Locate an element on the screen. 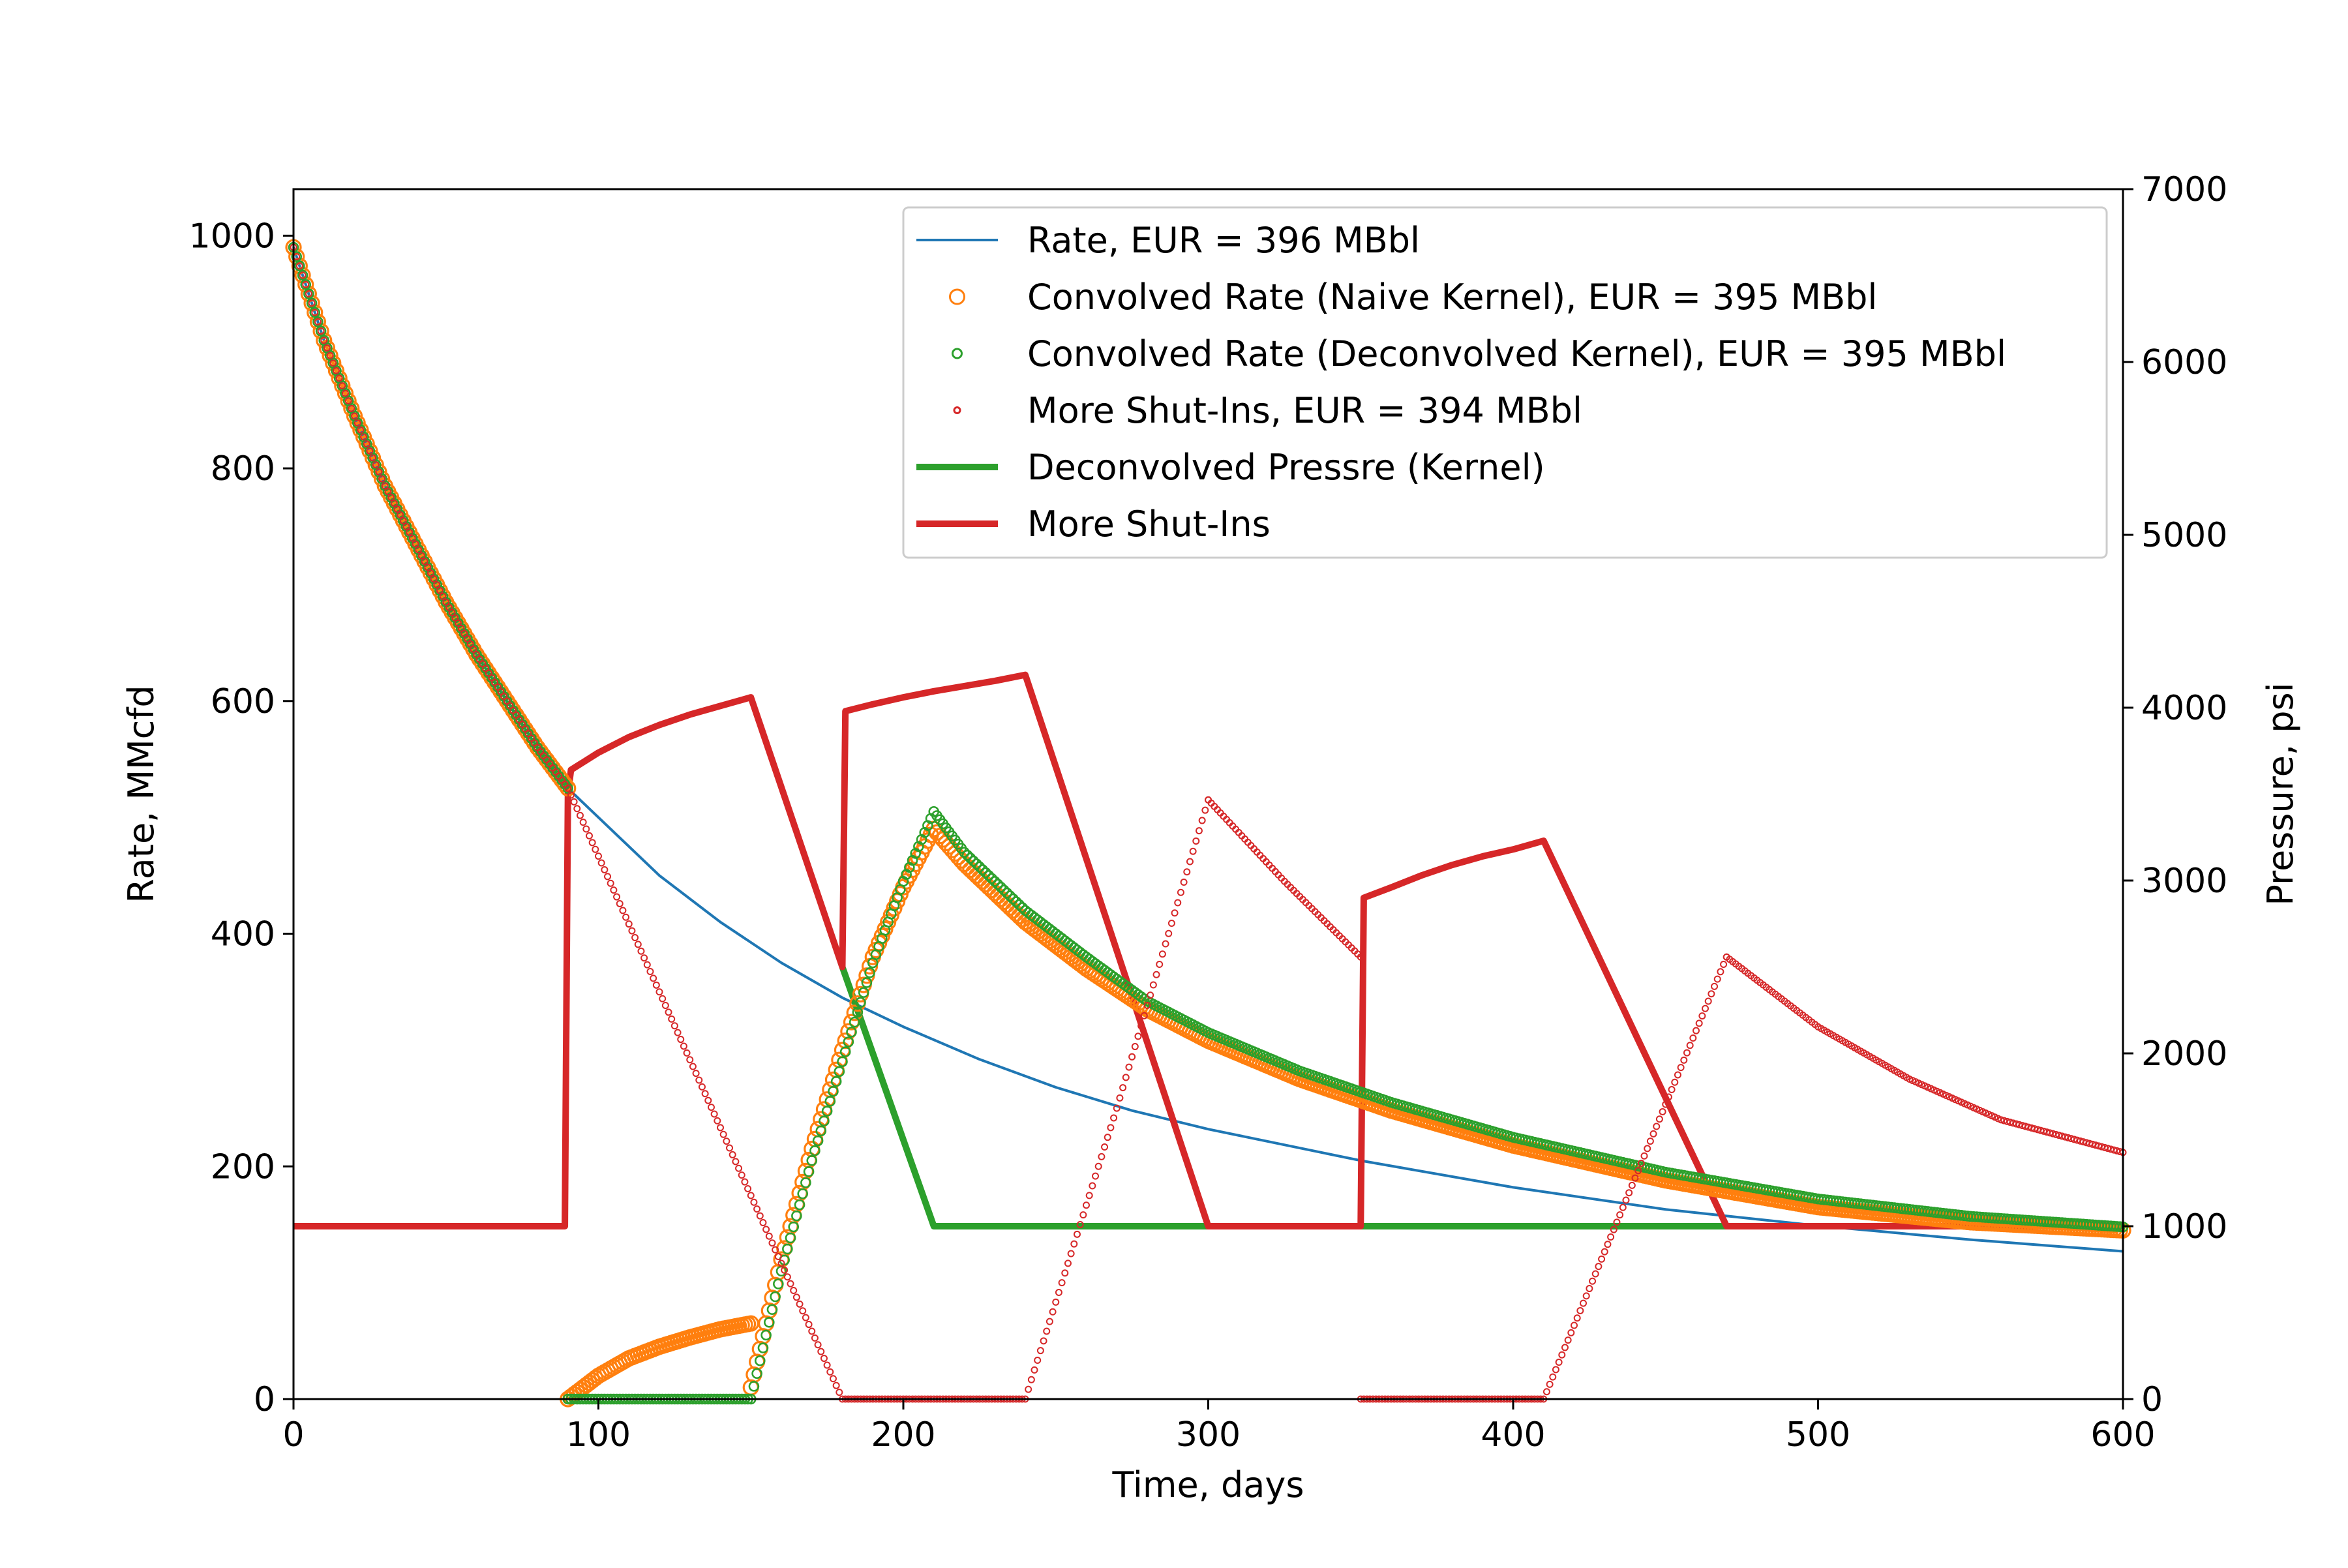  x-tick-label: 200 is located at coordinates (903, 1435).